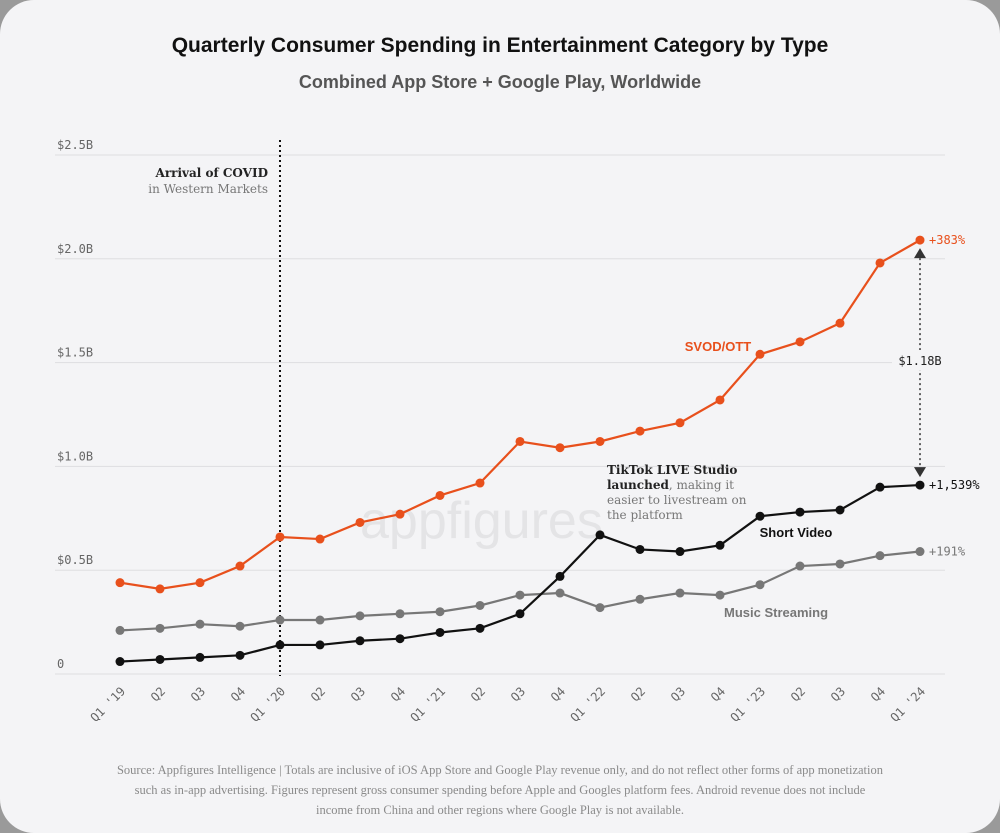  What do you see at coordinates (776, 612) in the screenshot?
I see `series-label-music-streaming: Music Streaming` at bounding box center [776, 612].